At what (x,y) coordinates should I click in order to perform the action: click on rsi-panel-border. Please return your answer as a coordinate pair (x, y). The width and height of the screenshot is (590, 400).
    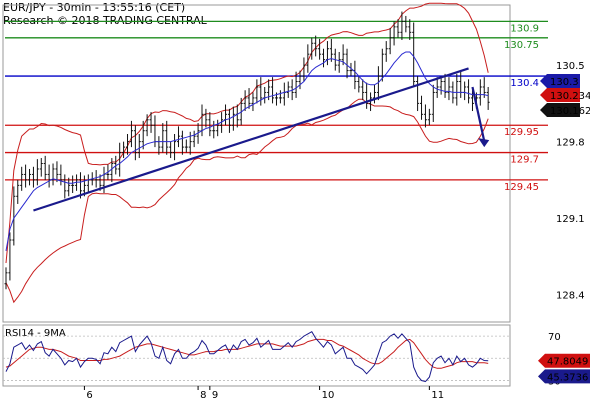
    Looking at the image, I should click on (256, 355).